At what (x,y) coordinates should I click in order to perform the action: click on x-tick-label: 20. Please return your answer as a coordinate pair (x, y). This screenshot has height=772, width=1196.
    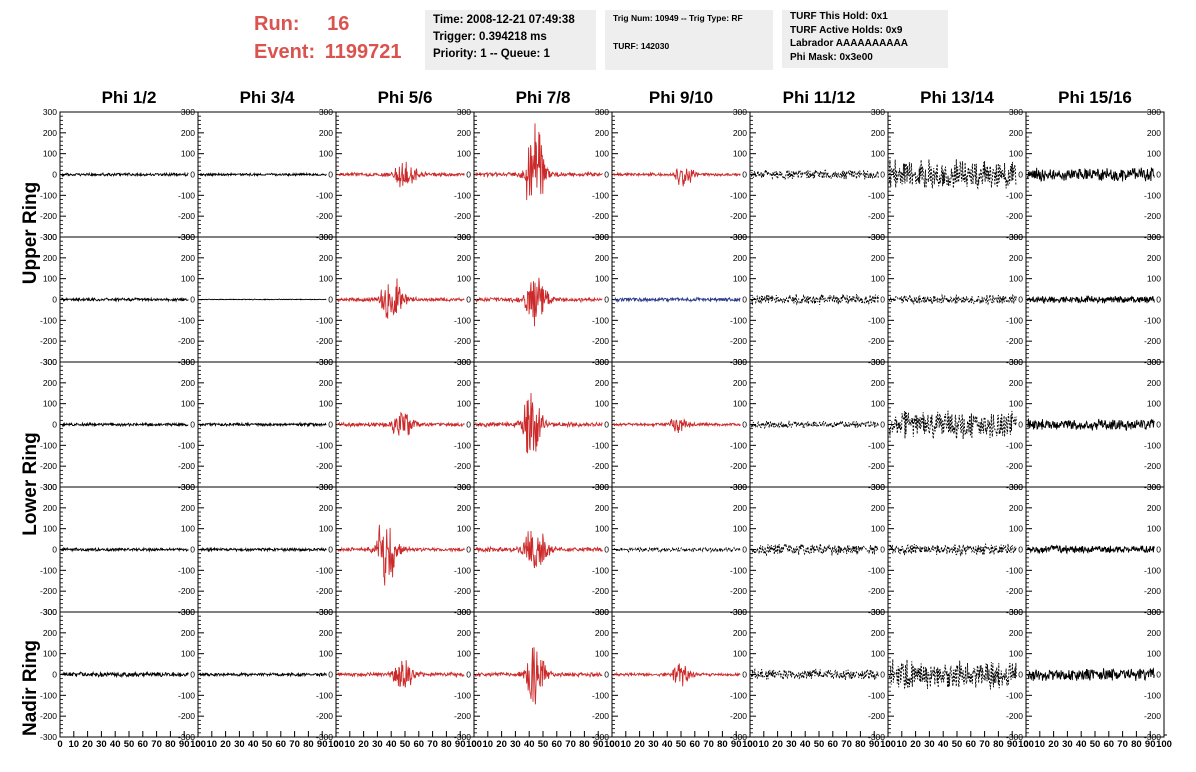
    Looking at the image, I should click on (1053, 744).